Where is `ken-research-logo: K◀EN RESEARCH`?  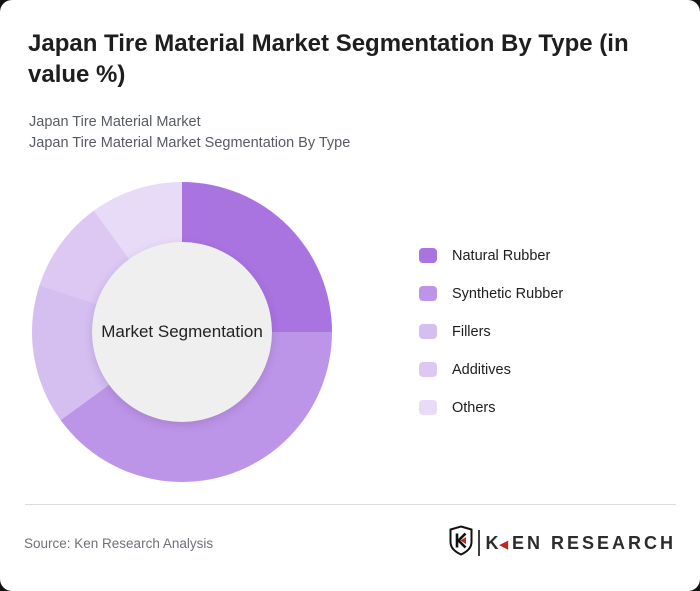 ken-research-logo: K◀EN RESEARCH is located at coordinates (563, 543).